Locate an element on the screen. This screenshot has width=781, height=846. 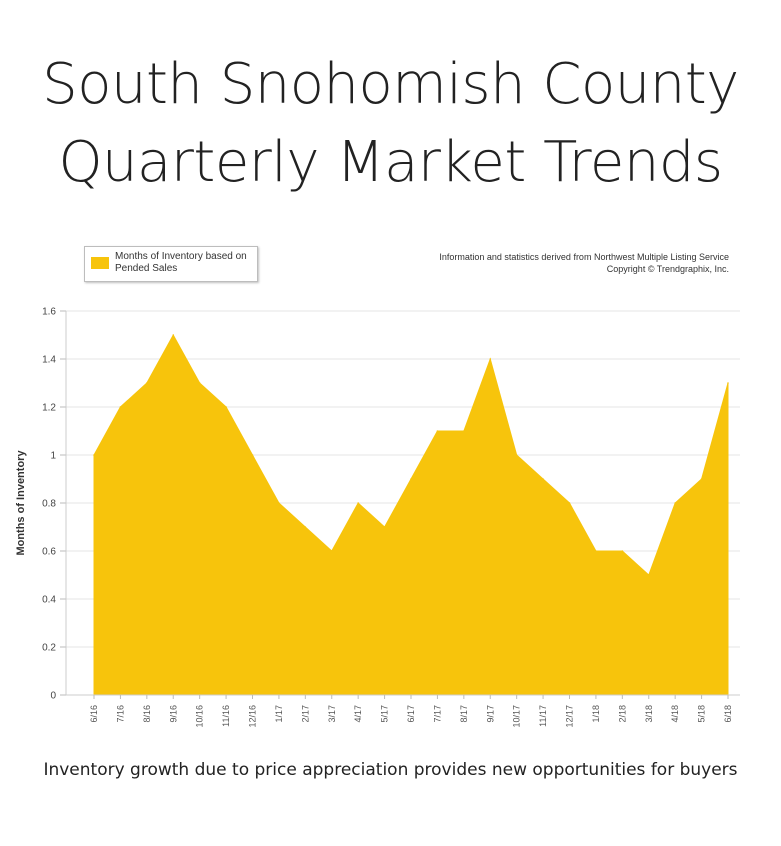
page-title-line1: South Snohomish County is located at coordinates (390, 84).